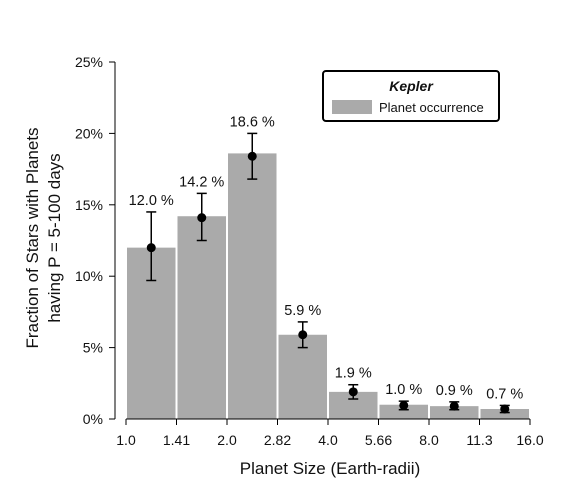  Describe the element at coordinates (431, 107) in the screenshot. I see `legend-entry-label: Planet occurrence` at that location.